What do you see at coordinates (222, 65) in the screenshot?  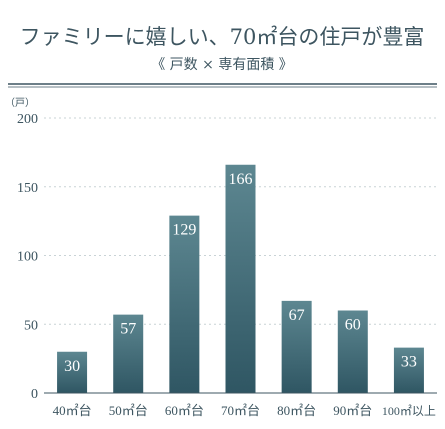 I see `chart-subtitle: 《 戸数 × 専有面積 》` at bounding box center [222, 65].